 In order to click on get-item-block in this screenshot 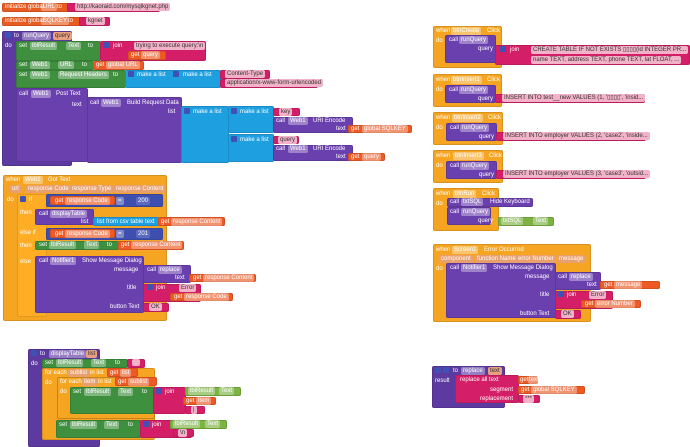, I will do `click(199, 401)`.